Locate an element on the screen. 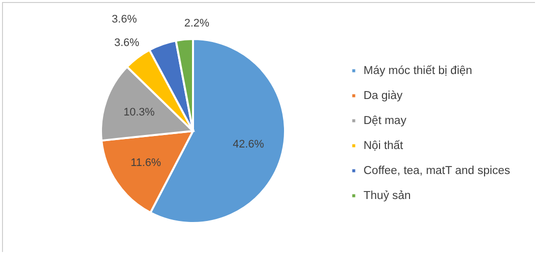 The image size is (539, 268). legend-label: Dệt may is located at coordinates (385, 120).